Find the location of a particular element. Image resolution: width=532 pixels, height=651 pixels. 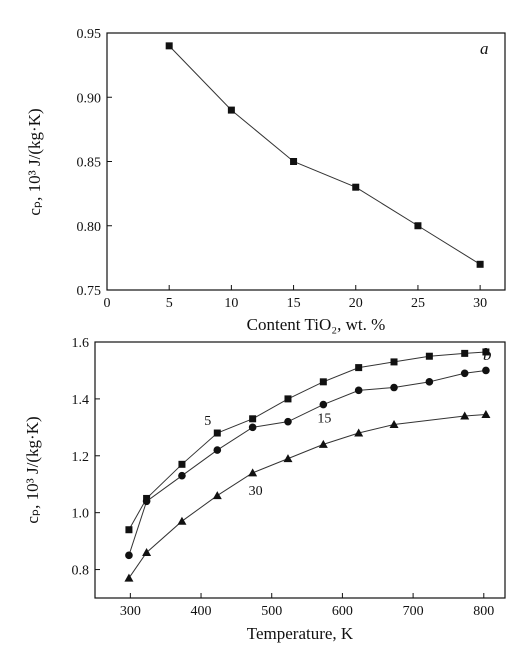

x-axis-label-b: Temperature, K is located at coordinates (300, 633).